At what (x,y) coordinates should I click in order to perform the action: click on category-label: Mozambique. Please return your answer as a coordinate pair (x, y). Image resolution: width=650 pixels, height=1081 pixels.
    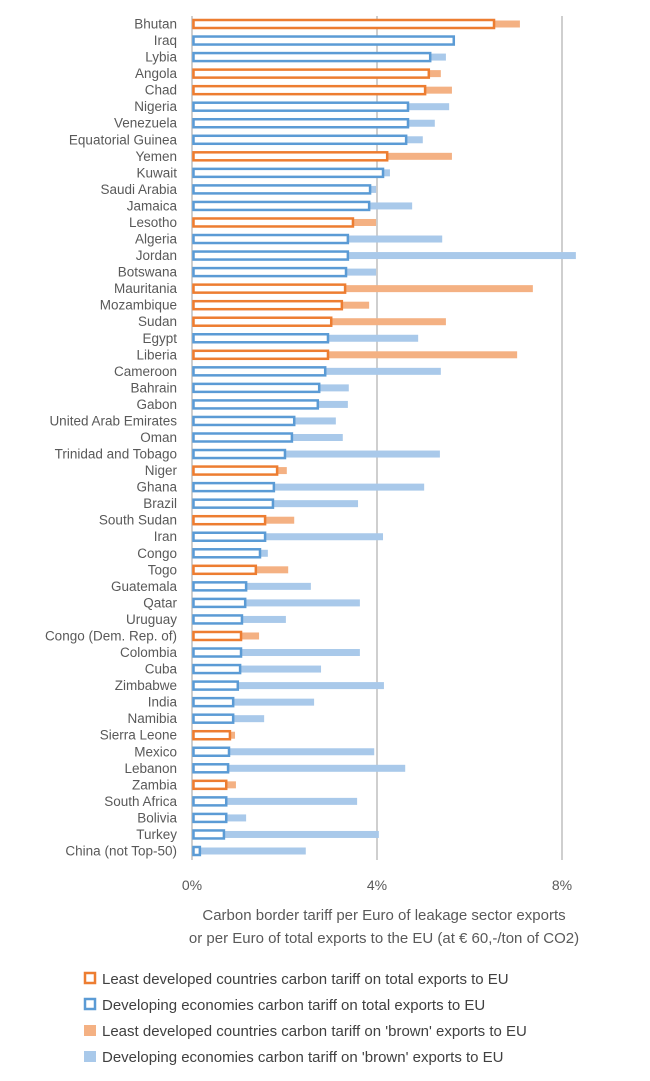
    Looking at the image, I should click on (138, 305).